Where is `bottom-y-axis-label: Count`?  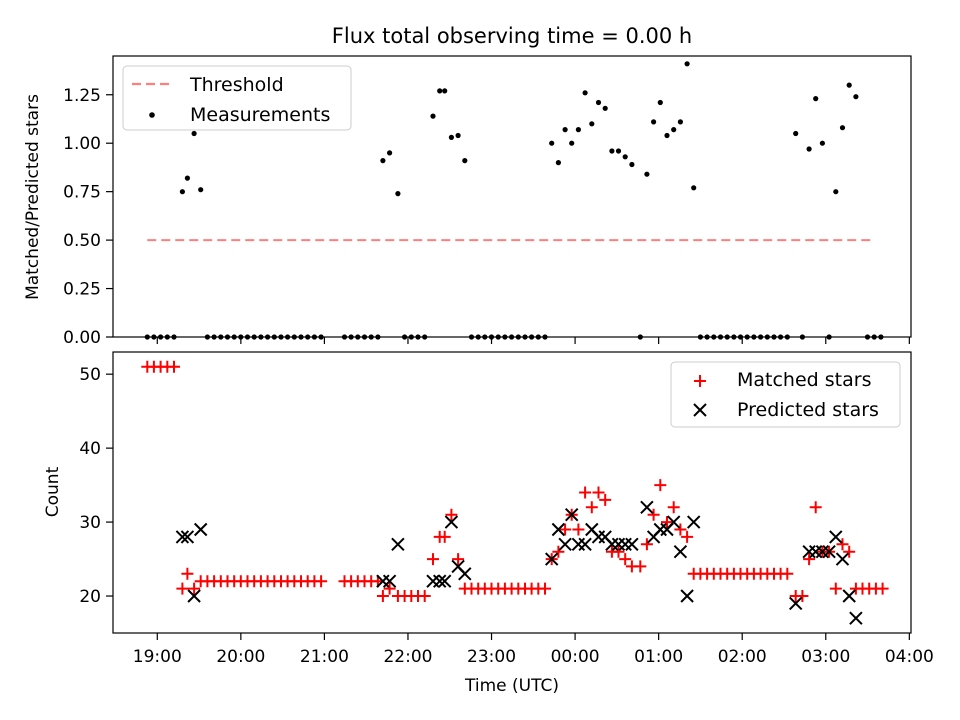
bottom-y-axis-label: Count is located at coordinates (53, 491).